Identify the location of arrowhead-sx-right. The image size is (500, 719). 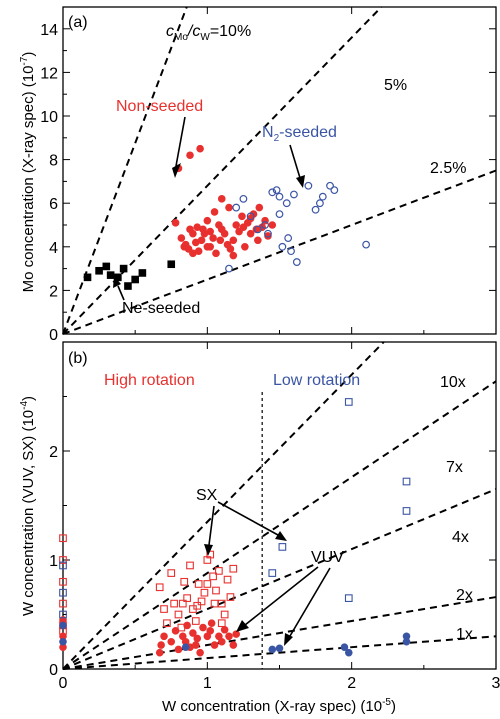
(281, 536).